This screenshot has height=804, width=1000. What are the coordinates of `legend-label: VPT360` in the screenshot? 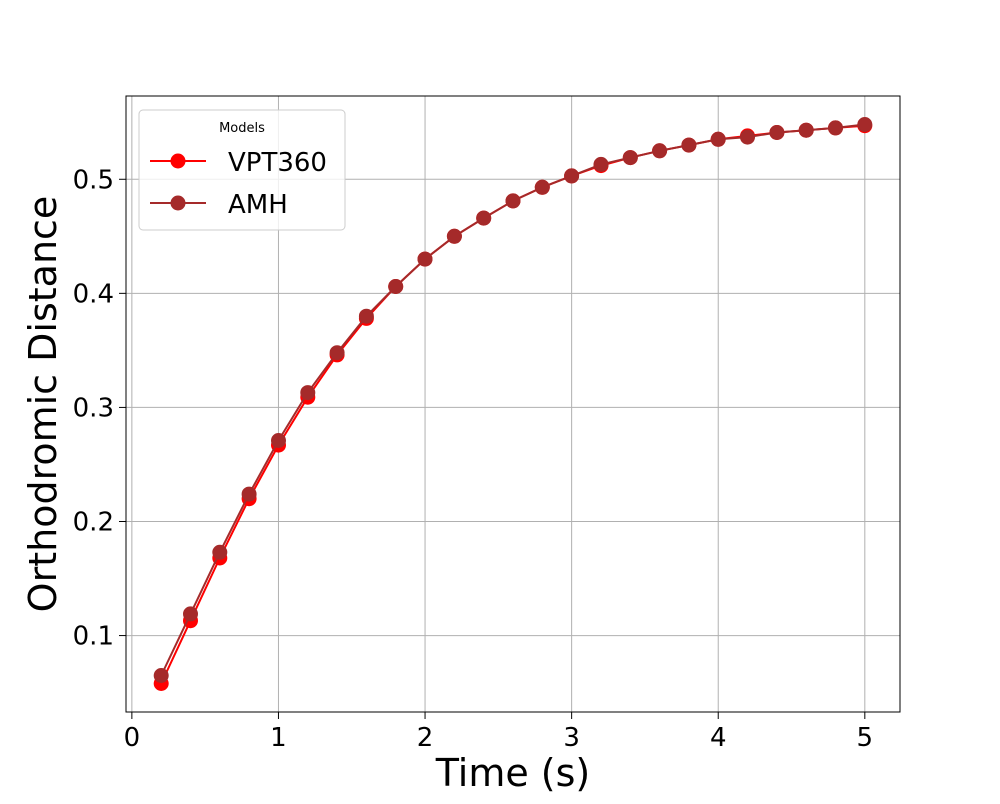 It's located at (277, 163).